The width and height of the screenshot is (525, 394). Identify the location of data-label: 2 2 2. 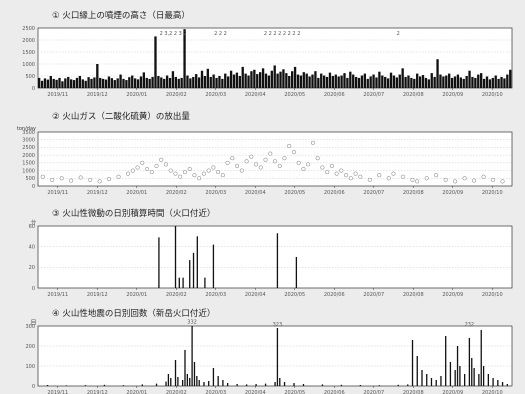
(220, 34).